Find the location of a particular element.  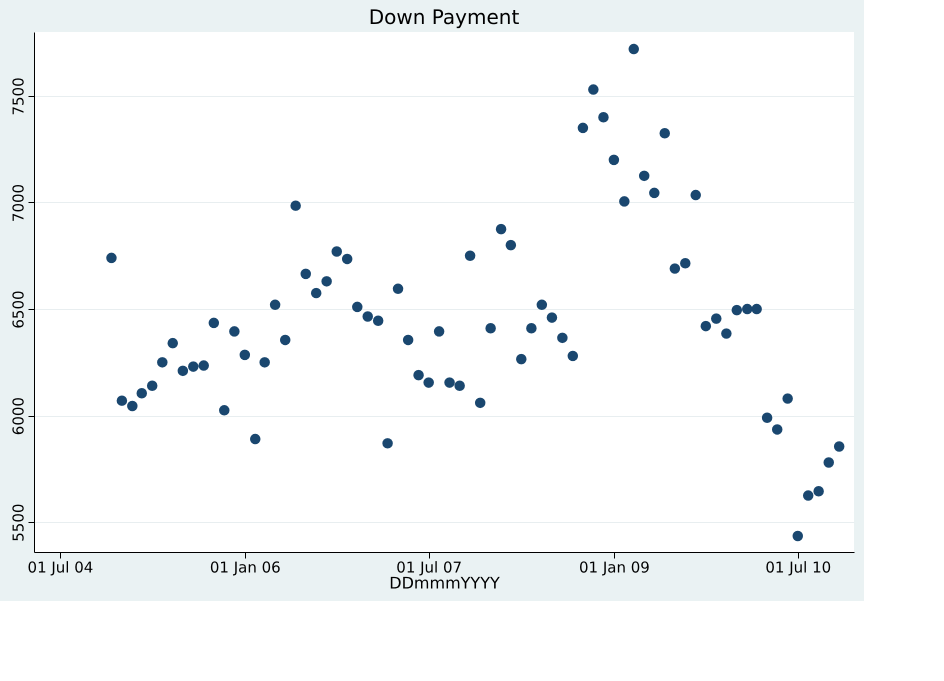

chart-title: Down Payment is located at coordinates (444, 17).